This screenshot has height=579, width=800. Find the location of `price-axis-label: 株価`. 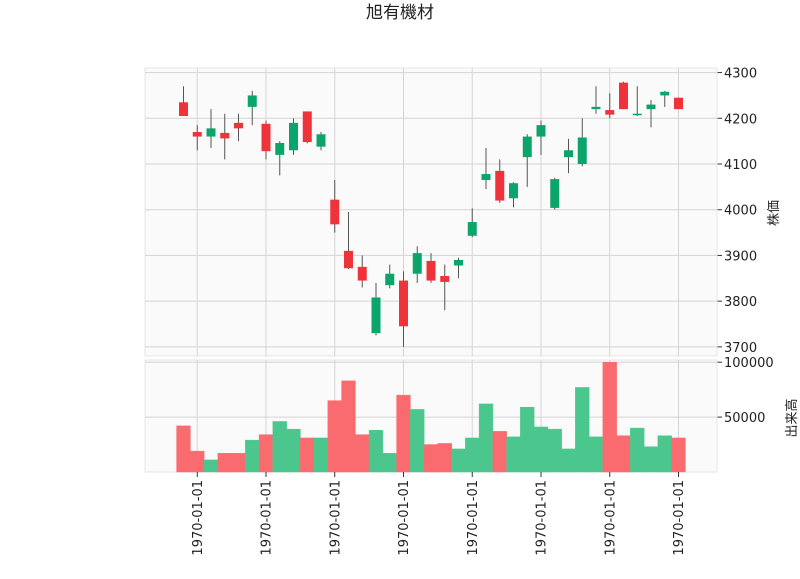

price-axis-label: 株価 is located at coordinates (774, 213).